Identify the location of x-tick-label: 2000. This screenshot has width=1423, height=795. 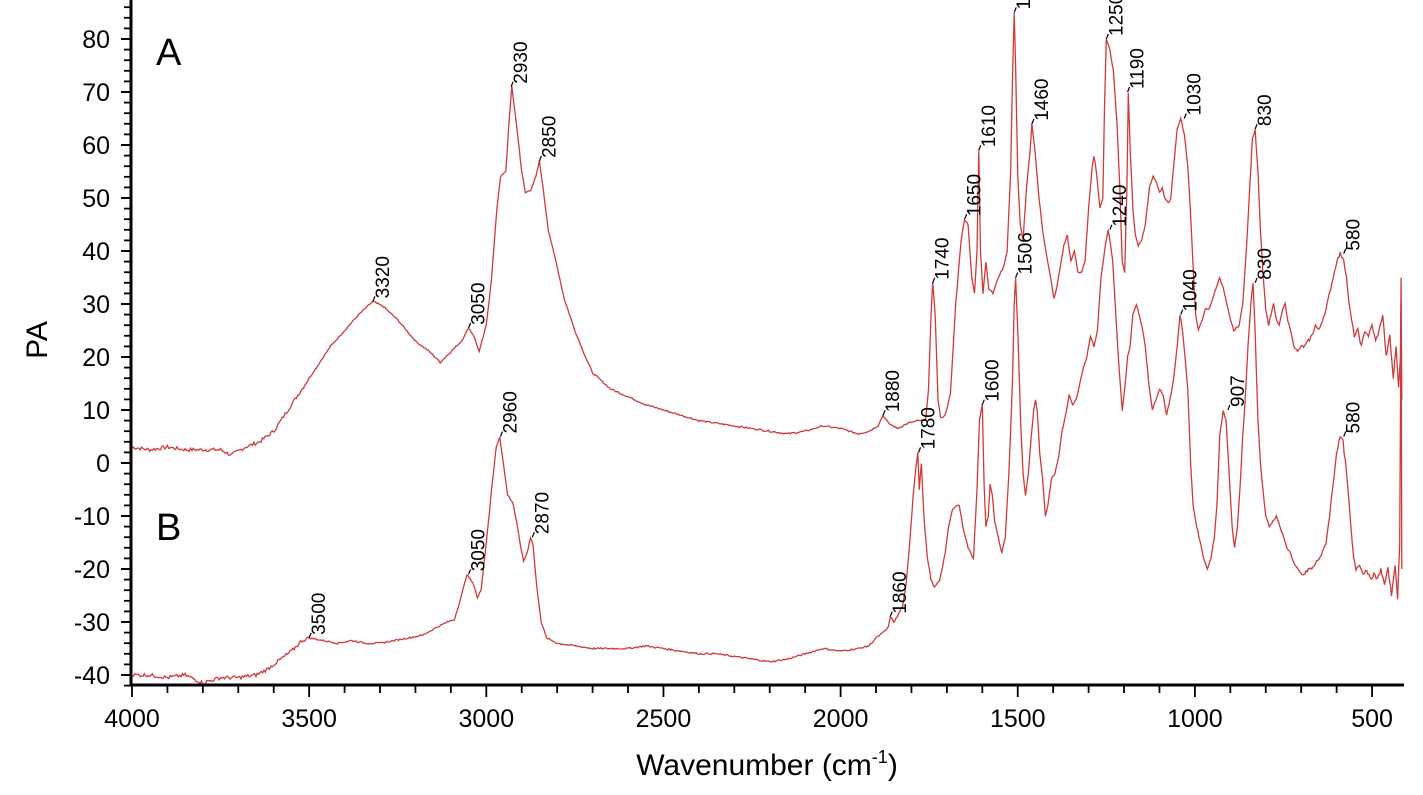
(841, 719).